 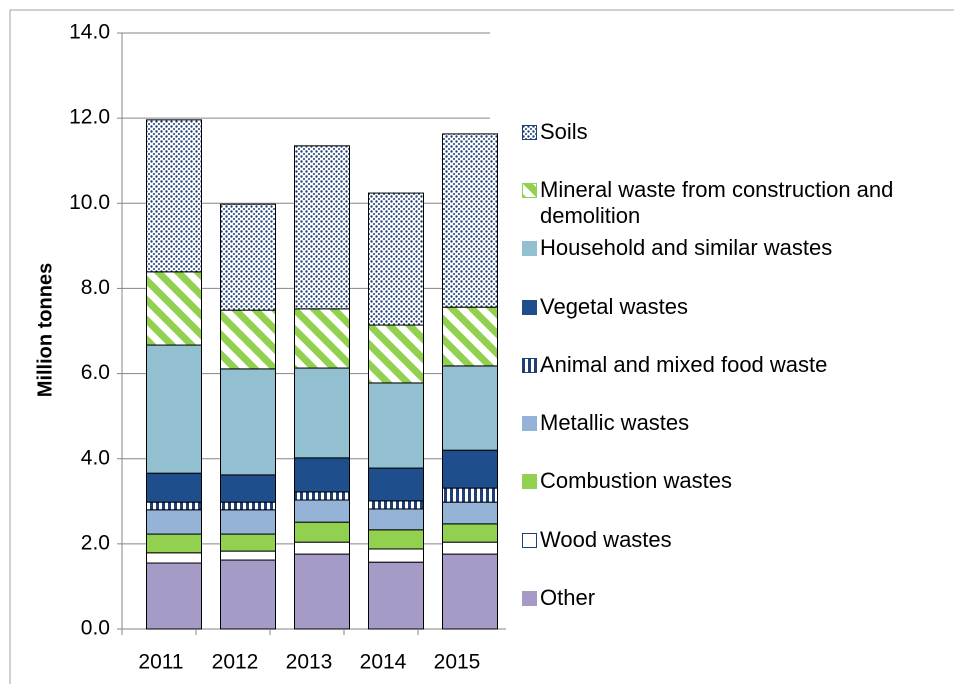 I want to click on y-tick-label: 10.0, so click(x=89, y=202).